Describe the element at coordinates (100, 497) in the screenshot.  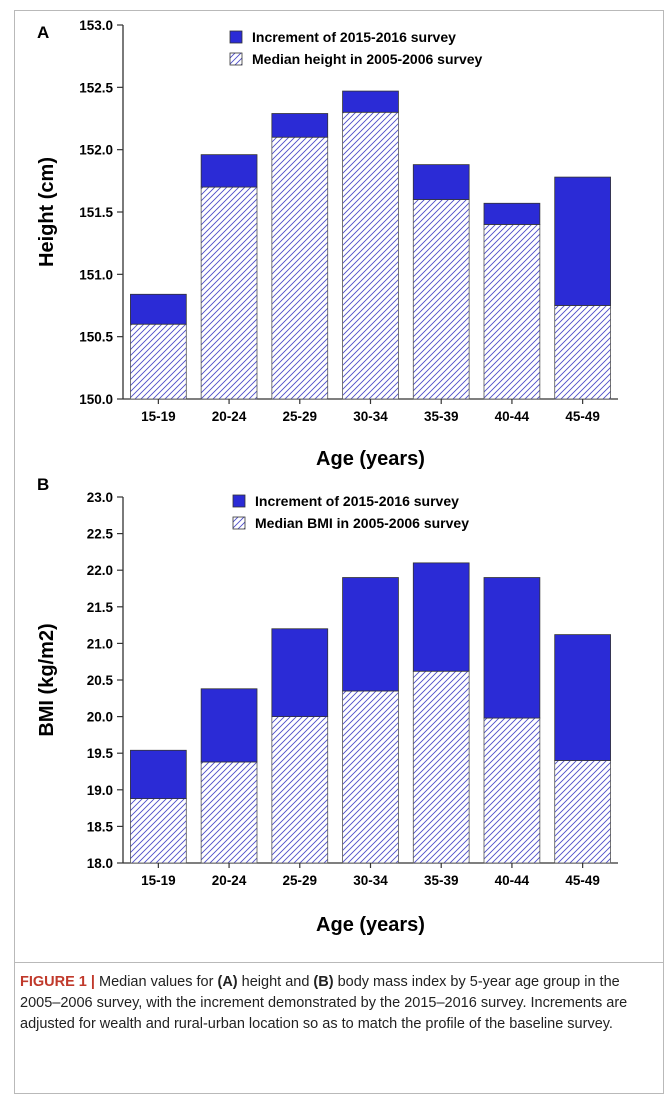
I see `y-tick-label: 23.0` at that location.